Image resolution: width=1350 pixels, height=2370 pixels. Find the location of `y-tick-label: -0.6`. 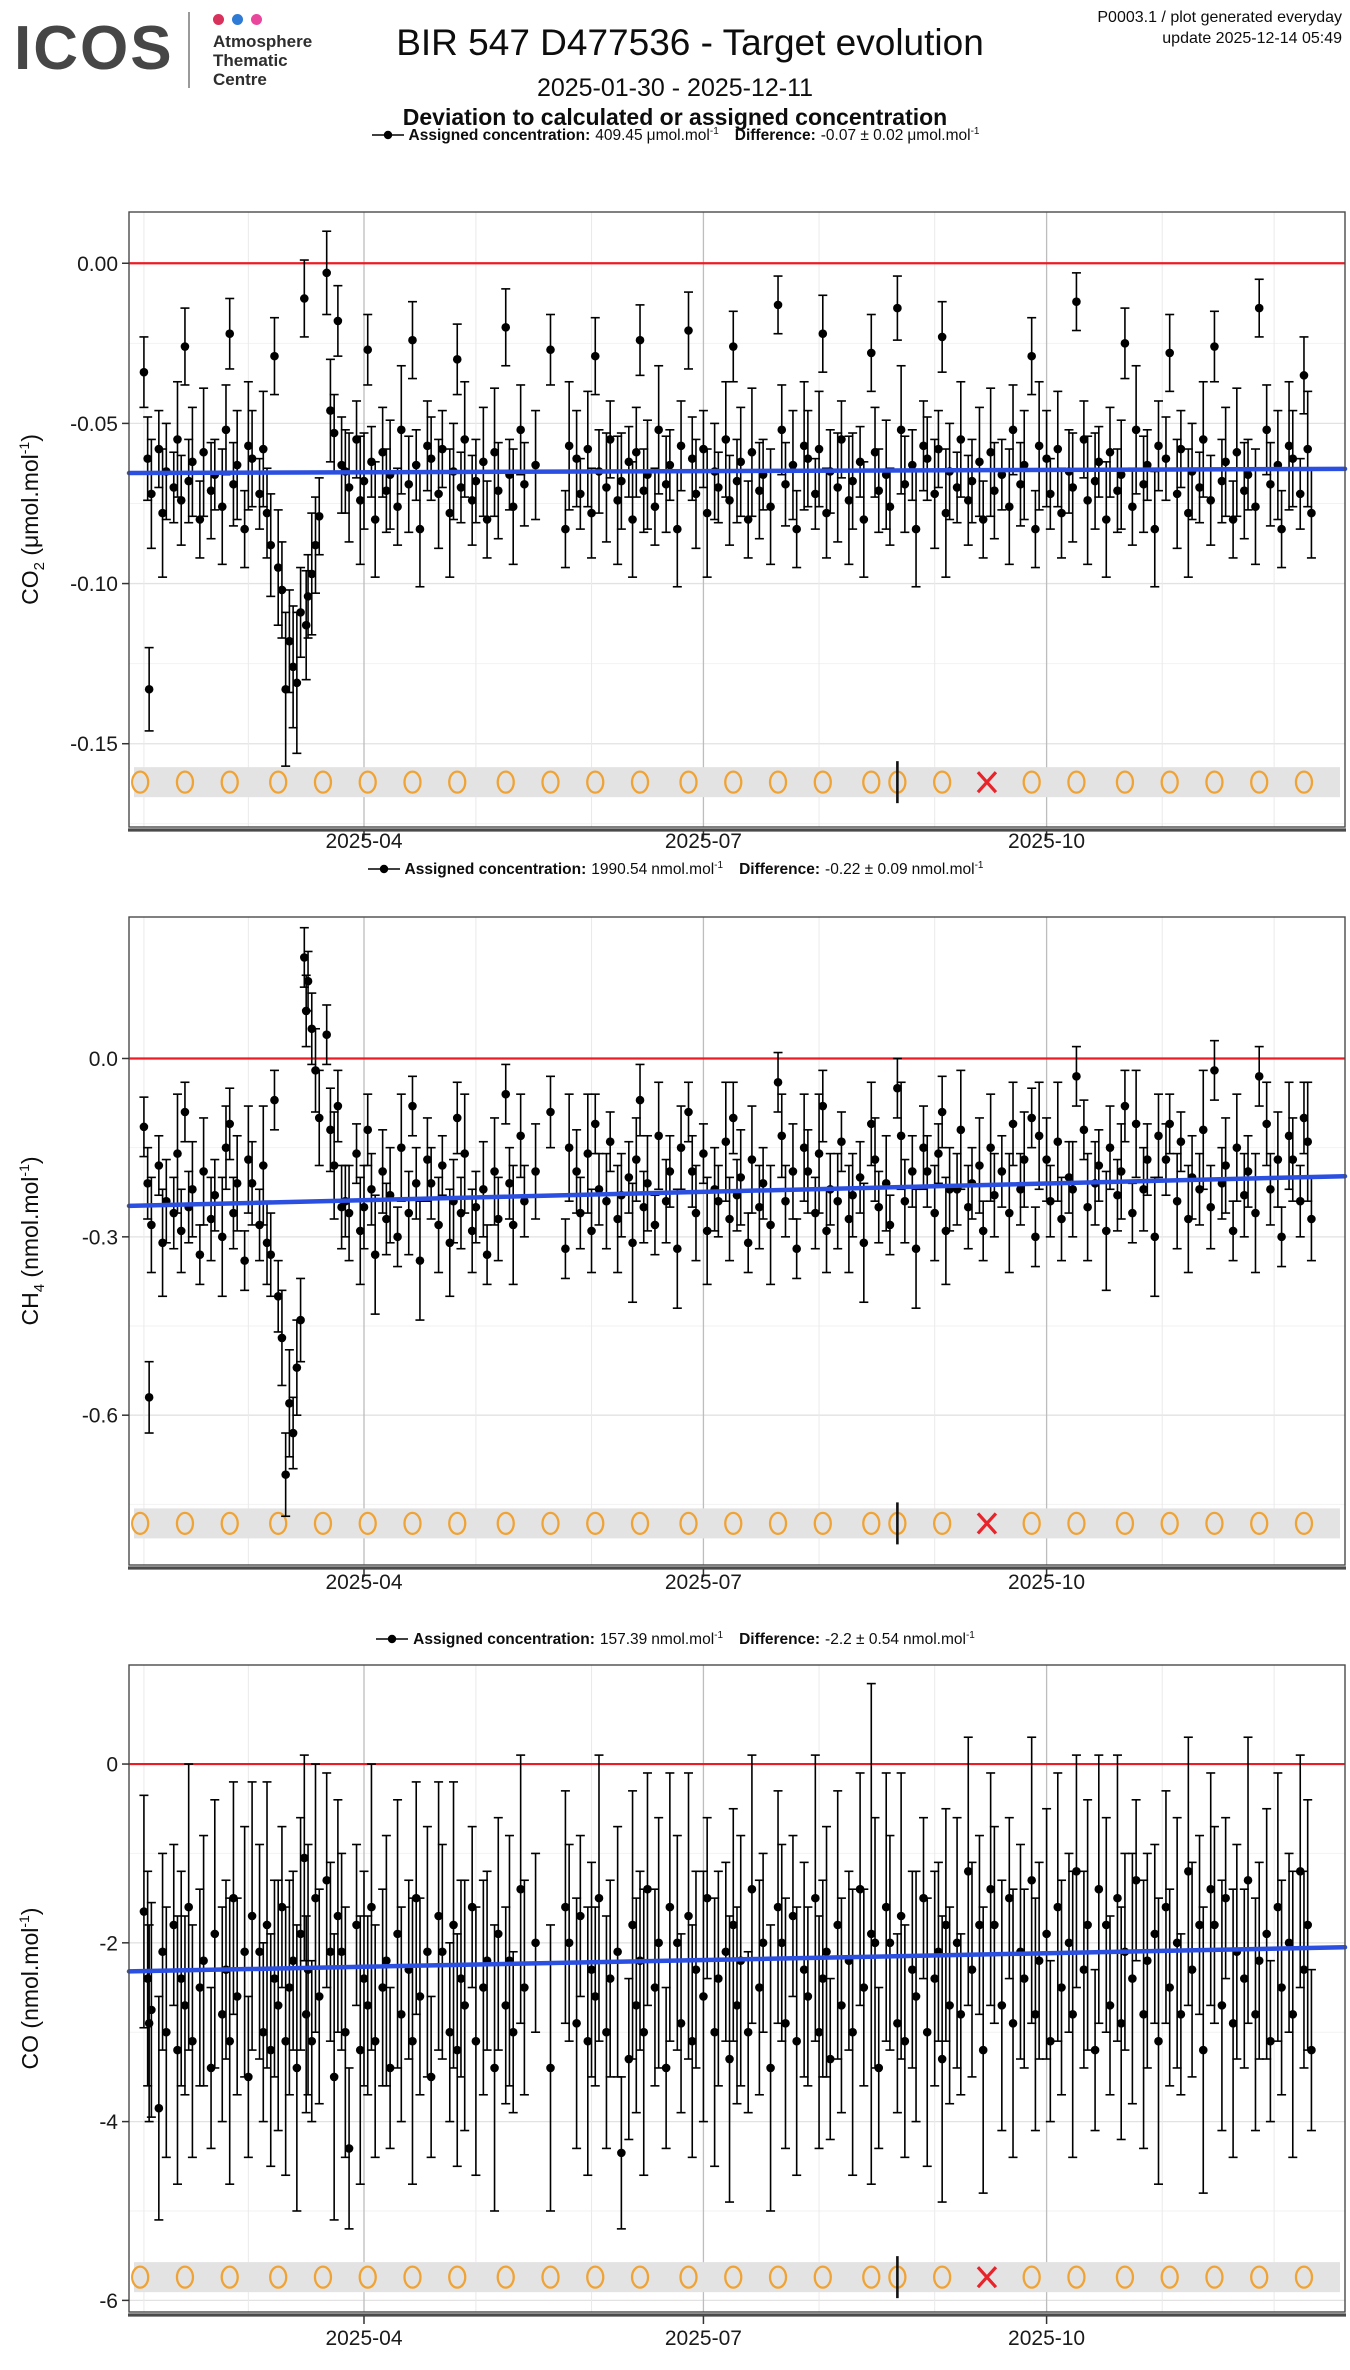

y-tick-label: -0.6 is located at coordinates (100, 1416).